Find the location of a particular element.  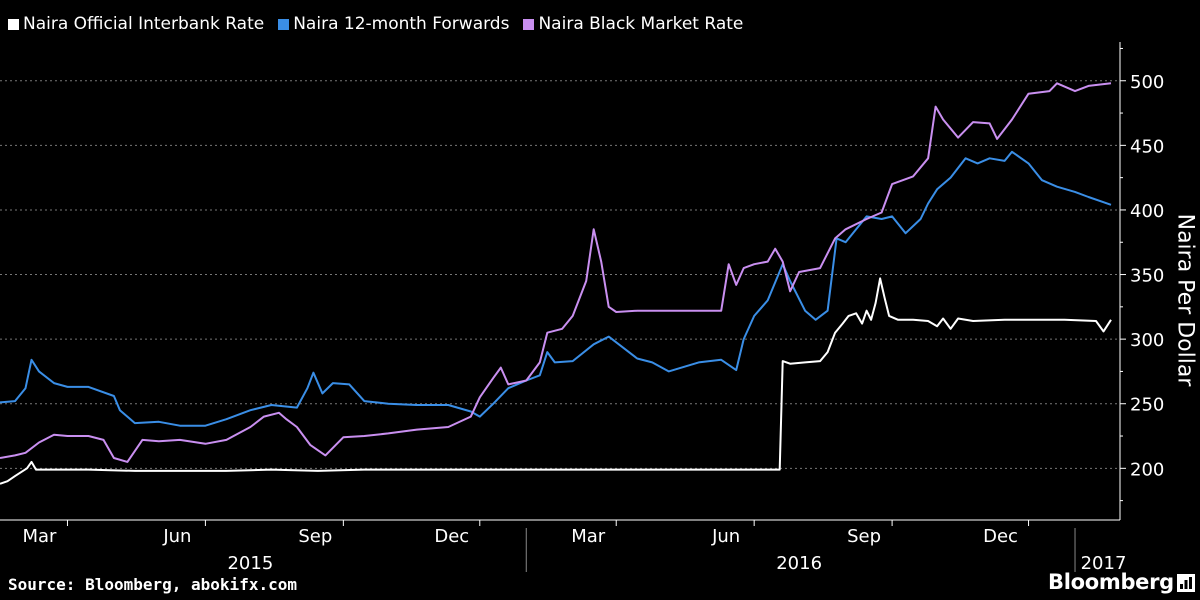

legend-swatch-interbank is located at coordinates (13, 24).